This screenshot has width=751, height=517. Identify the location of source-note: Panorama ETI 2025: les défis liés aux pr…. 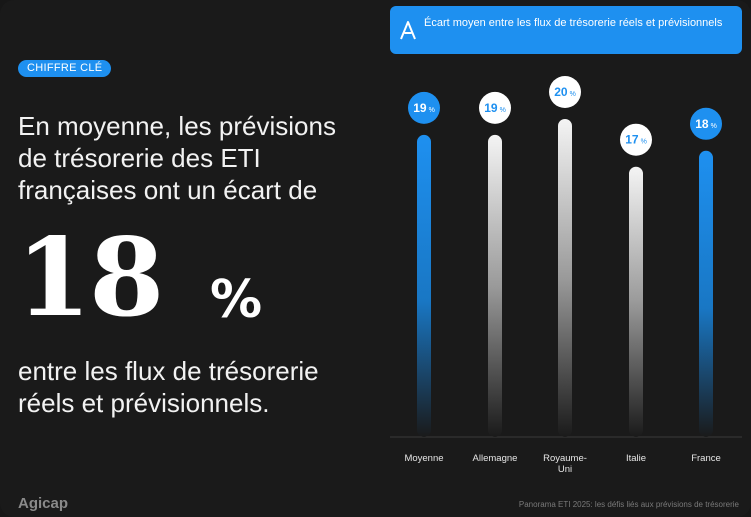
(628, 504).